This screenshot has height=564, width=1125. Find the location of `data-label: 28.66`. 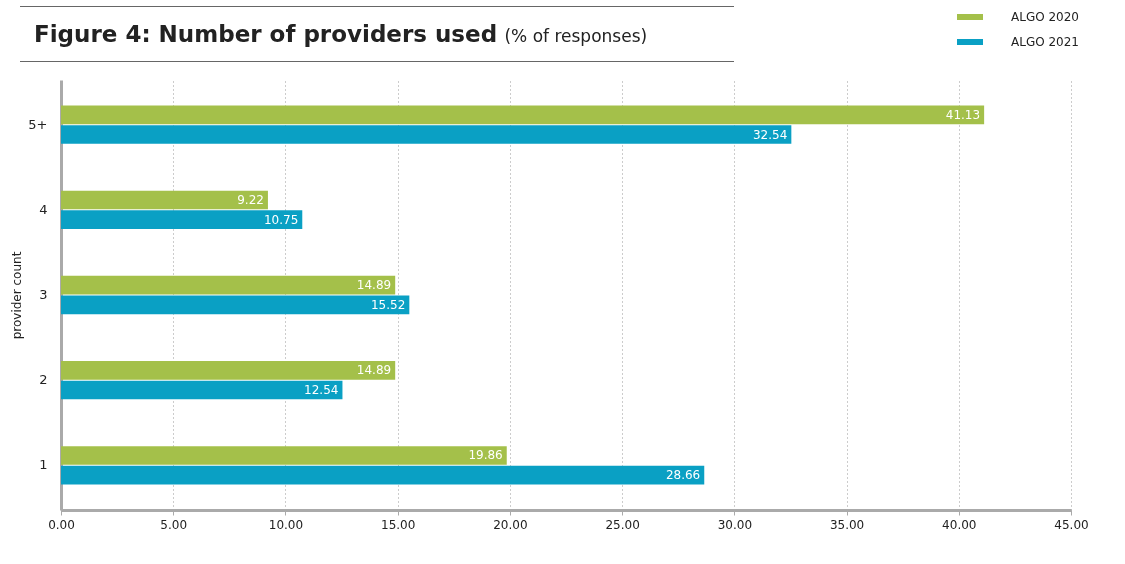

data-label: 28.66 is located at coordinates (683, 475).